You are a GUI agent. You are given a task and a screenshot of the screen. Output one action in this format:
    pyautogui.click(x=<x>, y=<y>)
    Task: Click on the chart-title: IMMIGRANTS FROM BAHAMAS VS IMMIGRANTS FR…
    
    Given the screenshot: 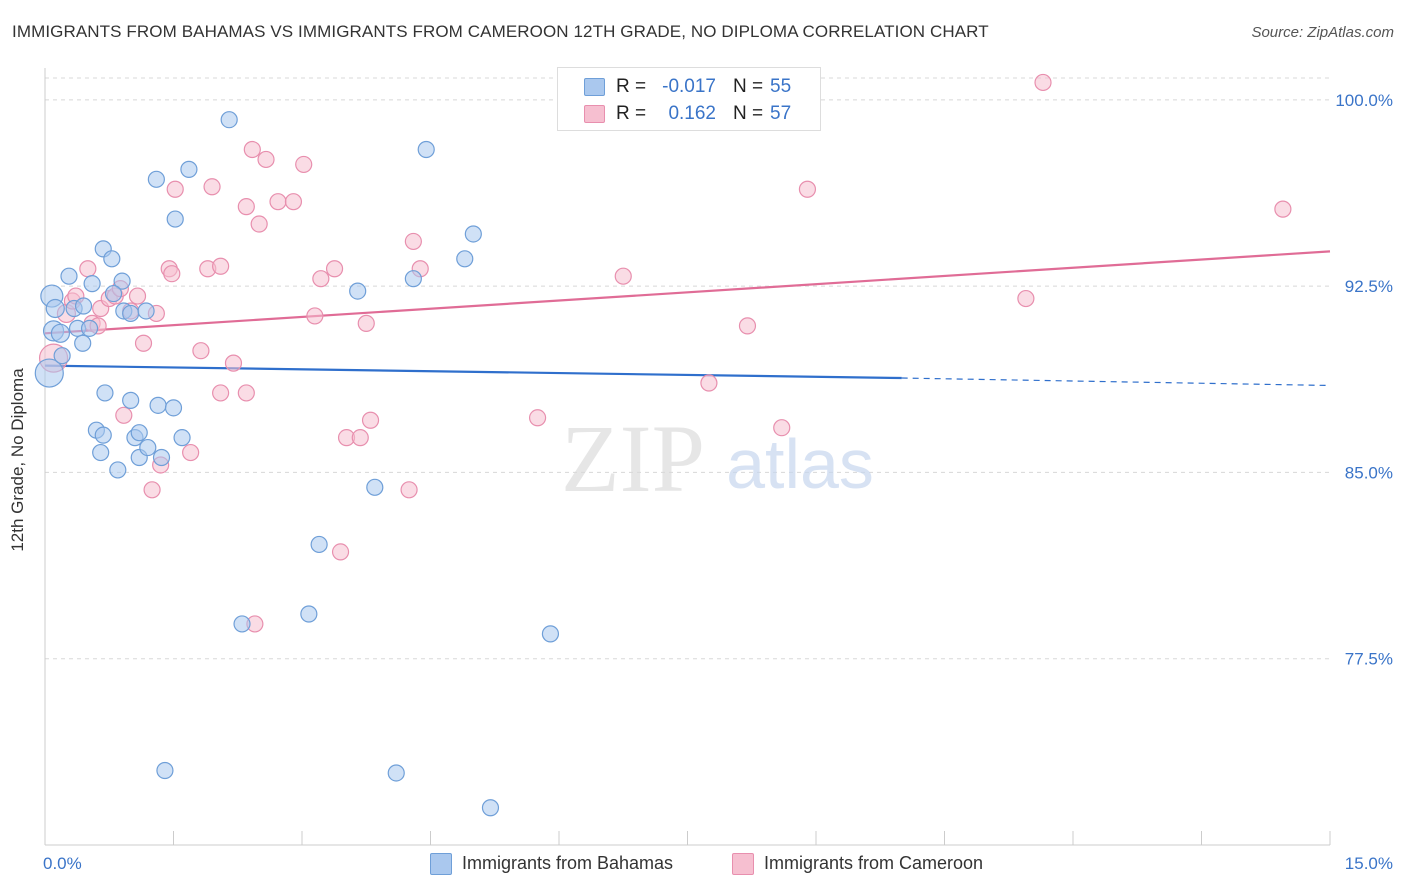 What is the action you would take?
    pyautogui.click(x=500, y=31)
    